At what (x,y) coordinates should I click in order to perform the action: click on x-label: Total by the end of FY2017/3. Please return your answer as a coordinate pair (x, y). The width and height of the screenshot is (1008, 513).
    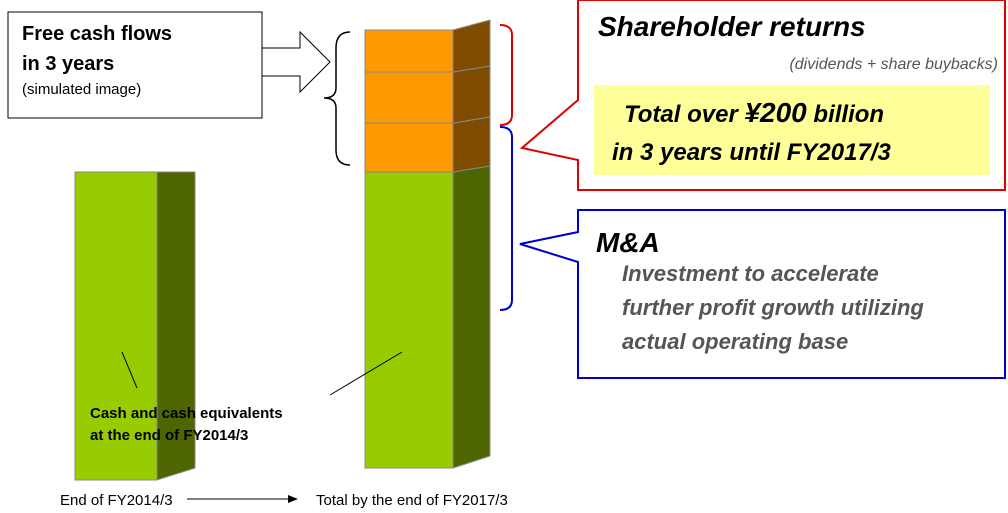
    Looking at the image, I should click on (412, 500).